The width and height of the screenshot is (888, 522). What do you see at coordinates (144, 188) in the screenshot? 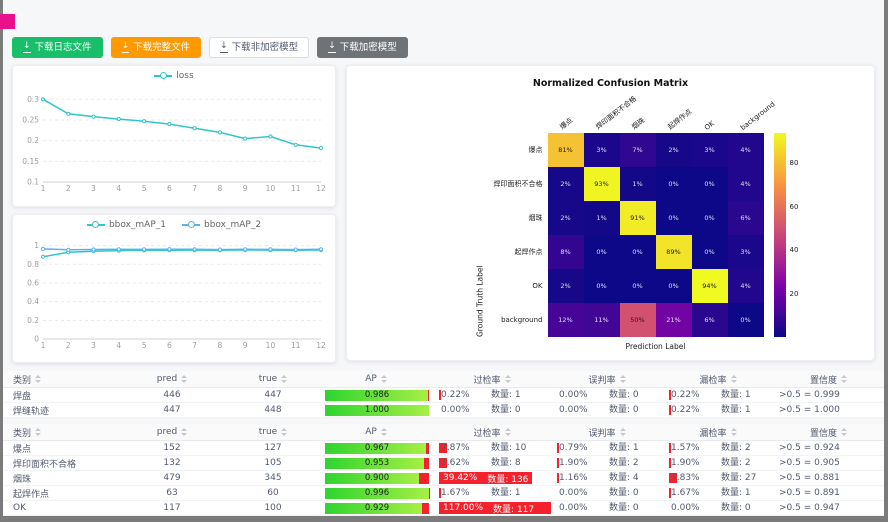
I see `svg-text: 5` at bounding box center [144, 188].